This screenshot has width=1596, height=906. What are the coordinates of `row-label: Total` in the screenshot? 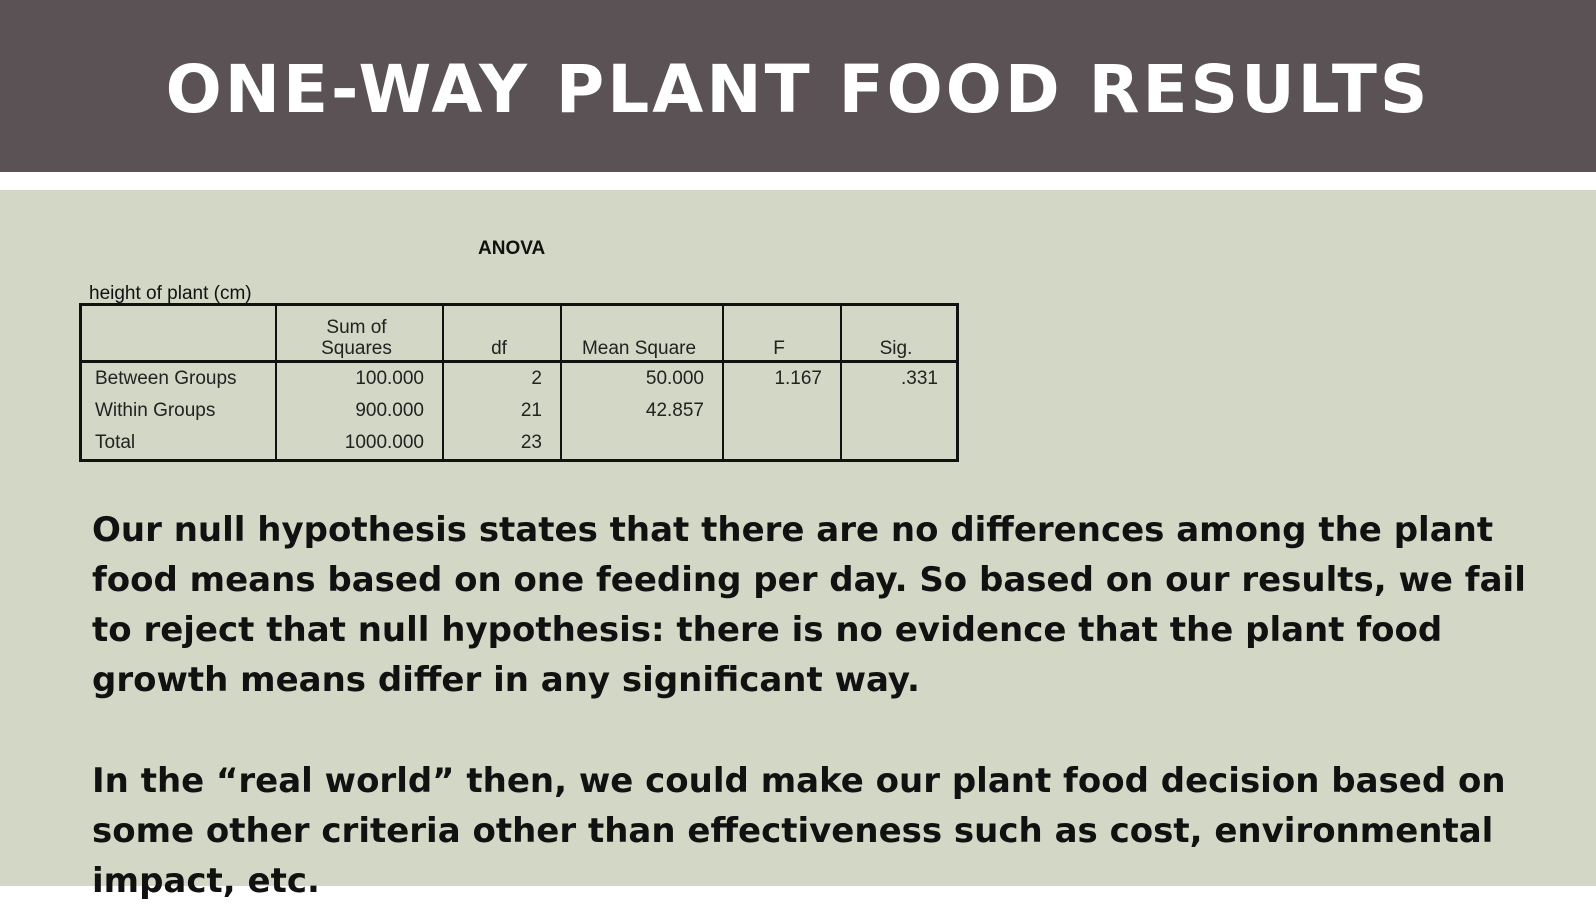 It's located at (178, 444).